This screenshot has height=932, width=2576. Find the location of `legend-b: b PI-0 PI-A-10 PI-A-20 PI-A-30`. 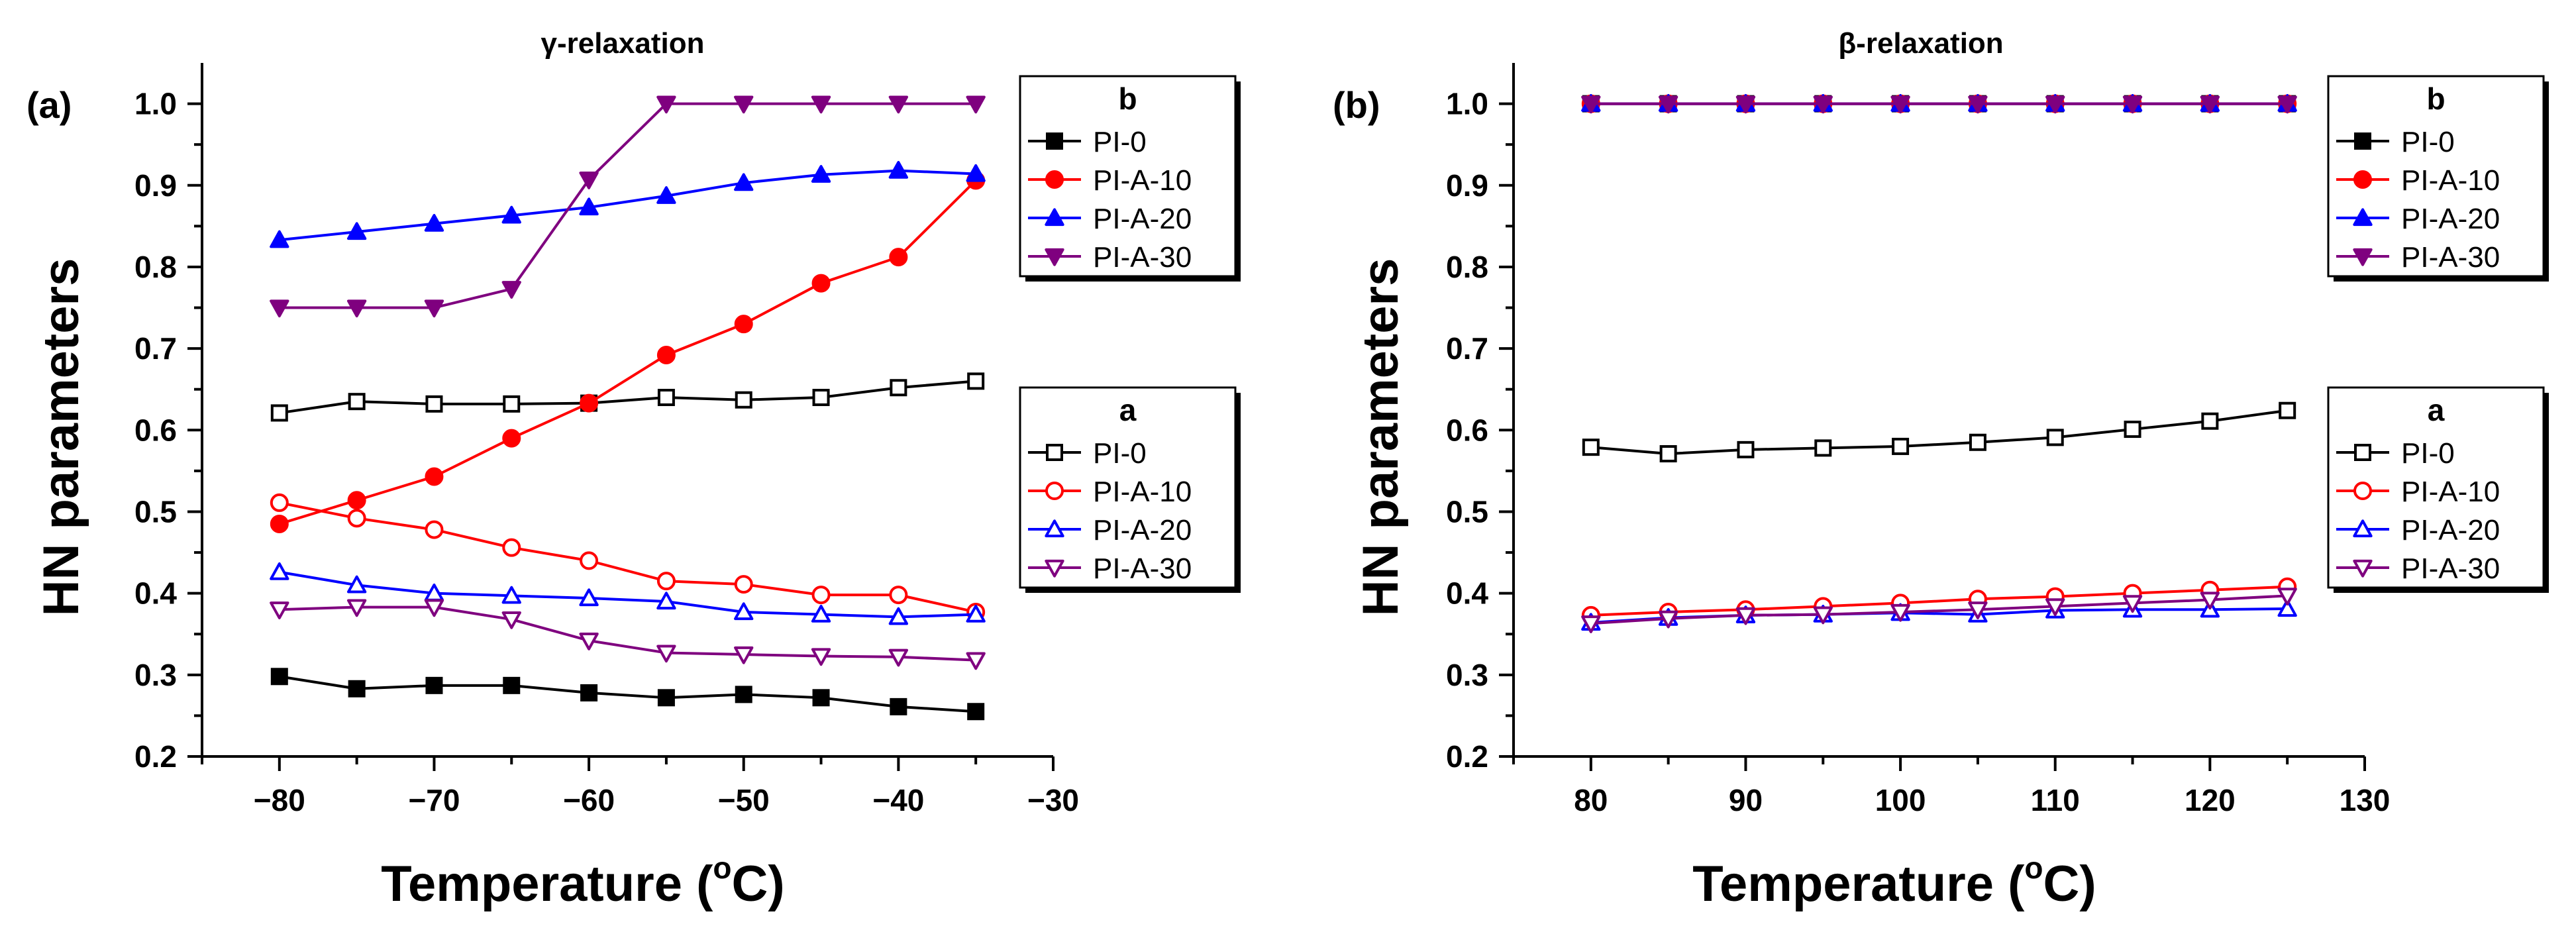

legend-b: b PI-0 PI-A-10 PI-A-20 PI-A-30 is located at coordinates (1130, 178).